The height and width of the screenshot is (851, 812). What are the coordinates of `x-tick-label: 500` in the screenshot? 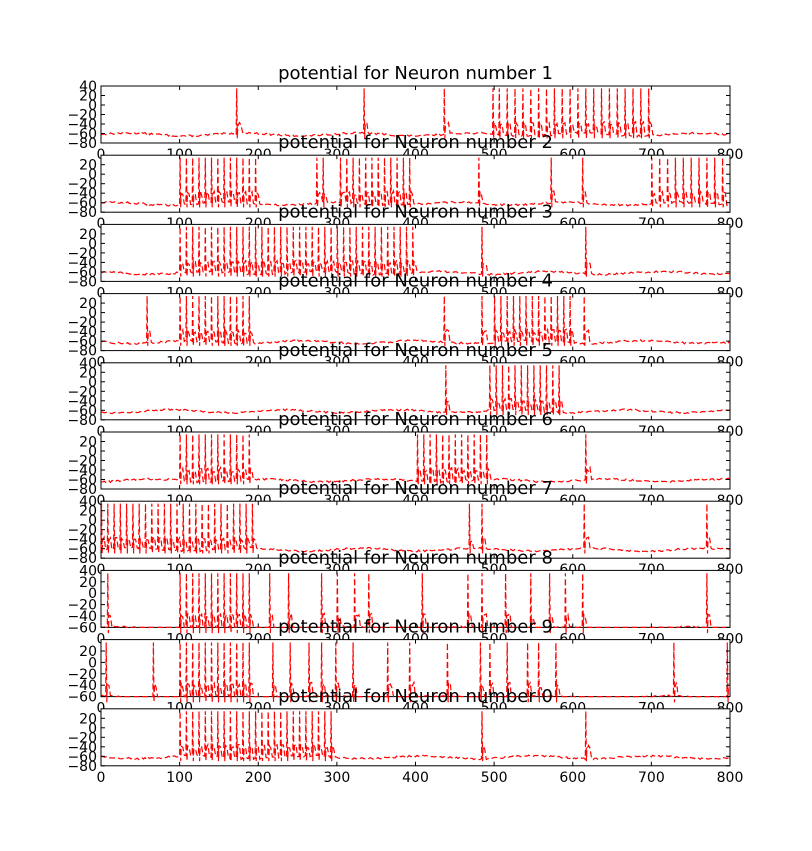 It's located at (494, 778).